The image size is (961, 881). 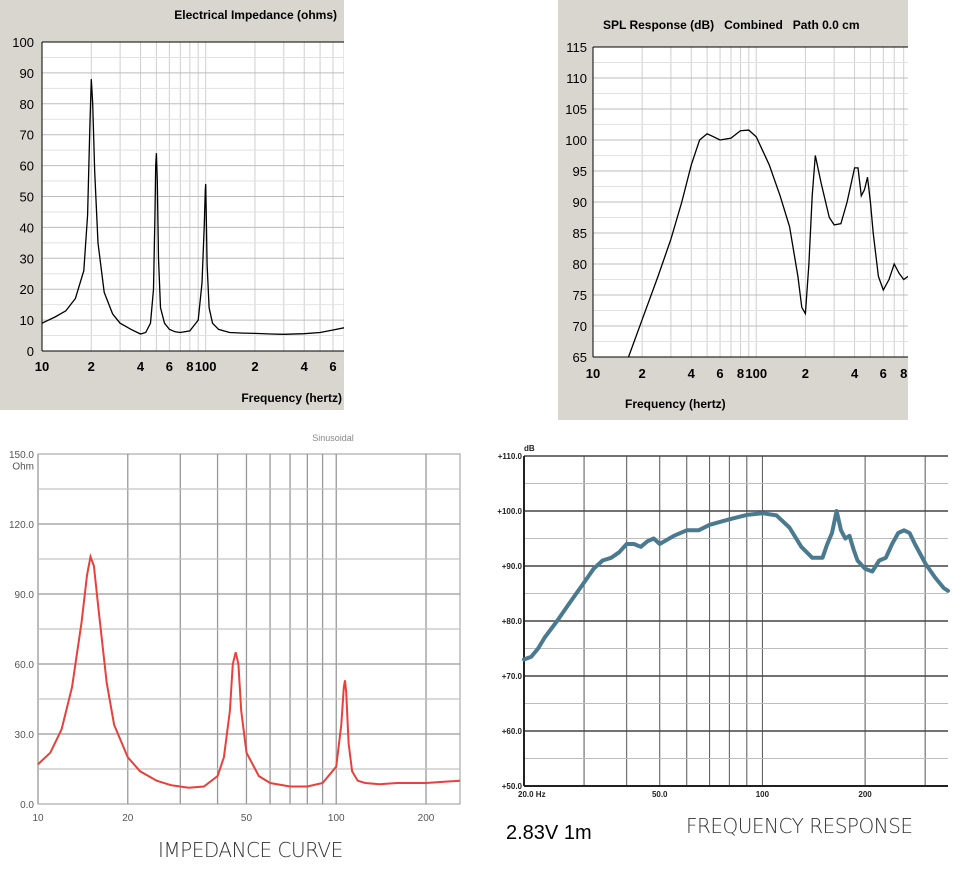 What do you see at coordinates (21, 525) in the screenshot?
I see `y-tick-label: 120.0` at bounding box center [21, 525].